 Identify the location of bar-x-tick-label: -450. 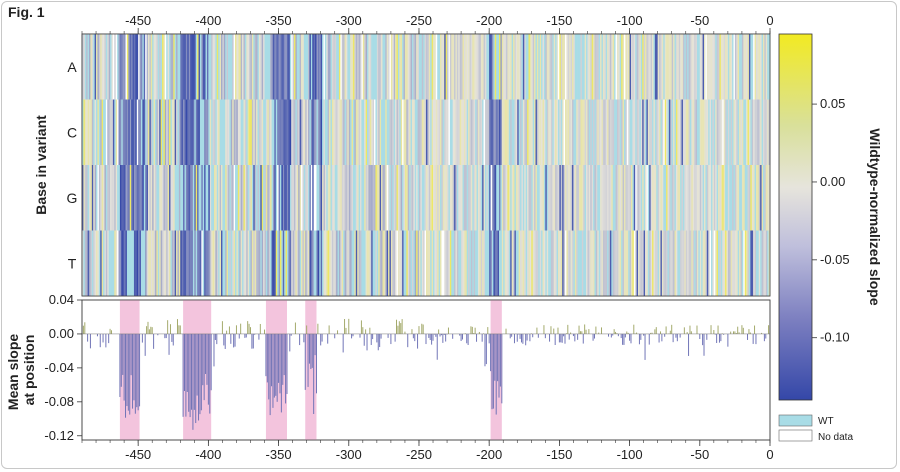
(138, 454).